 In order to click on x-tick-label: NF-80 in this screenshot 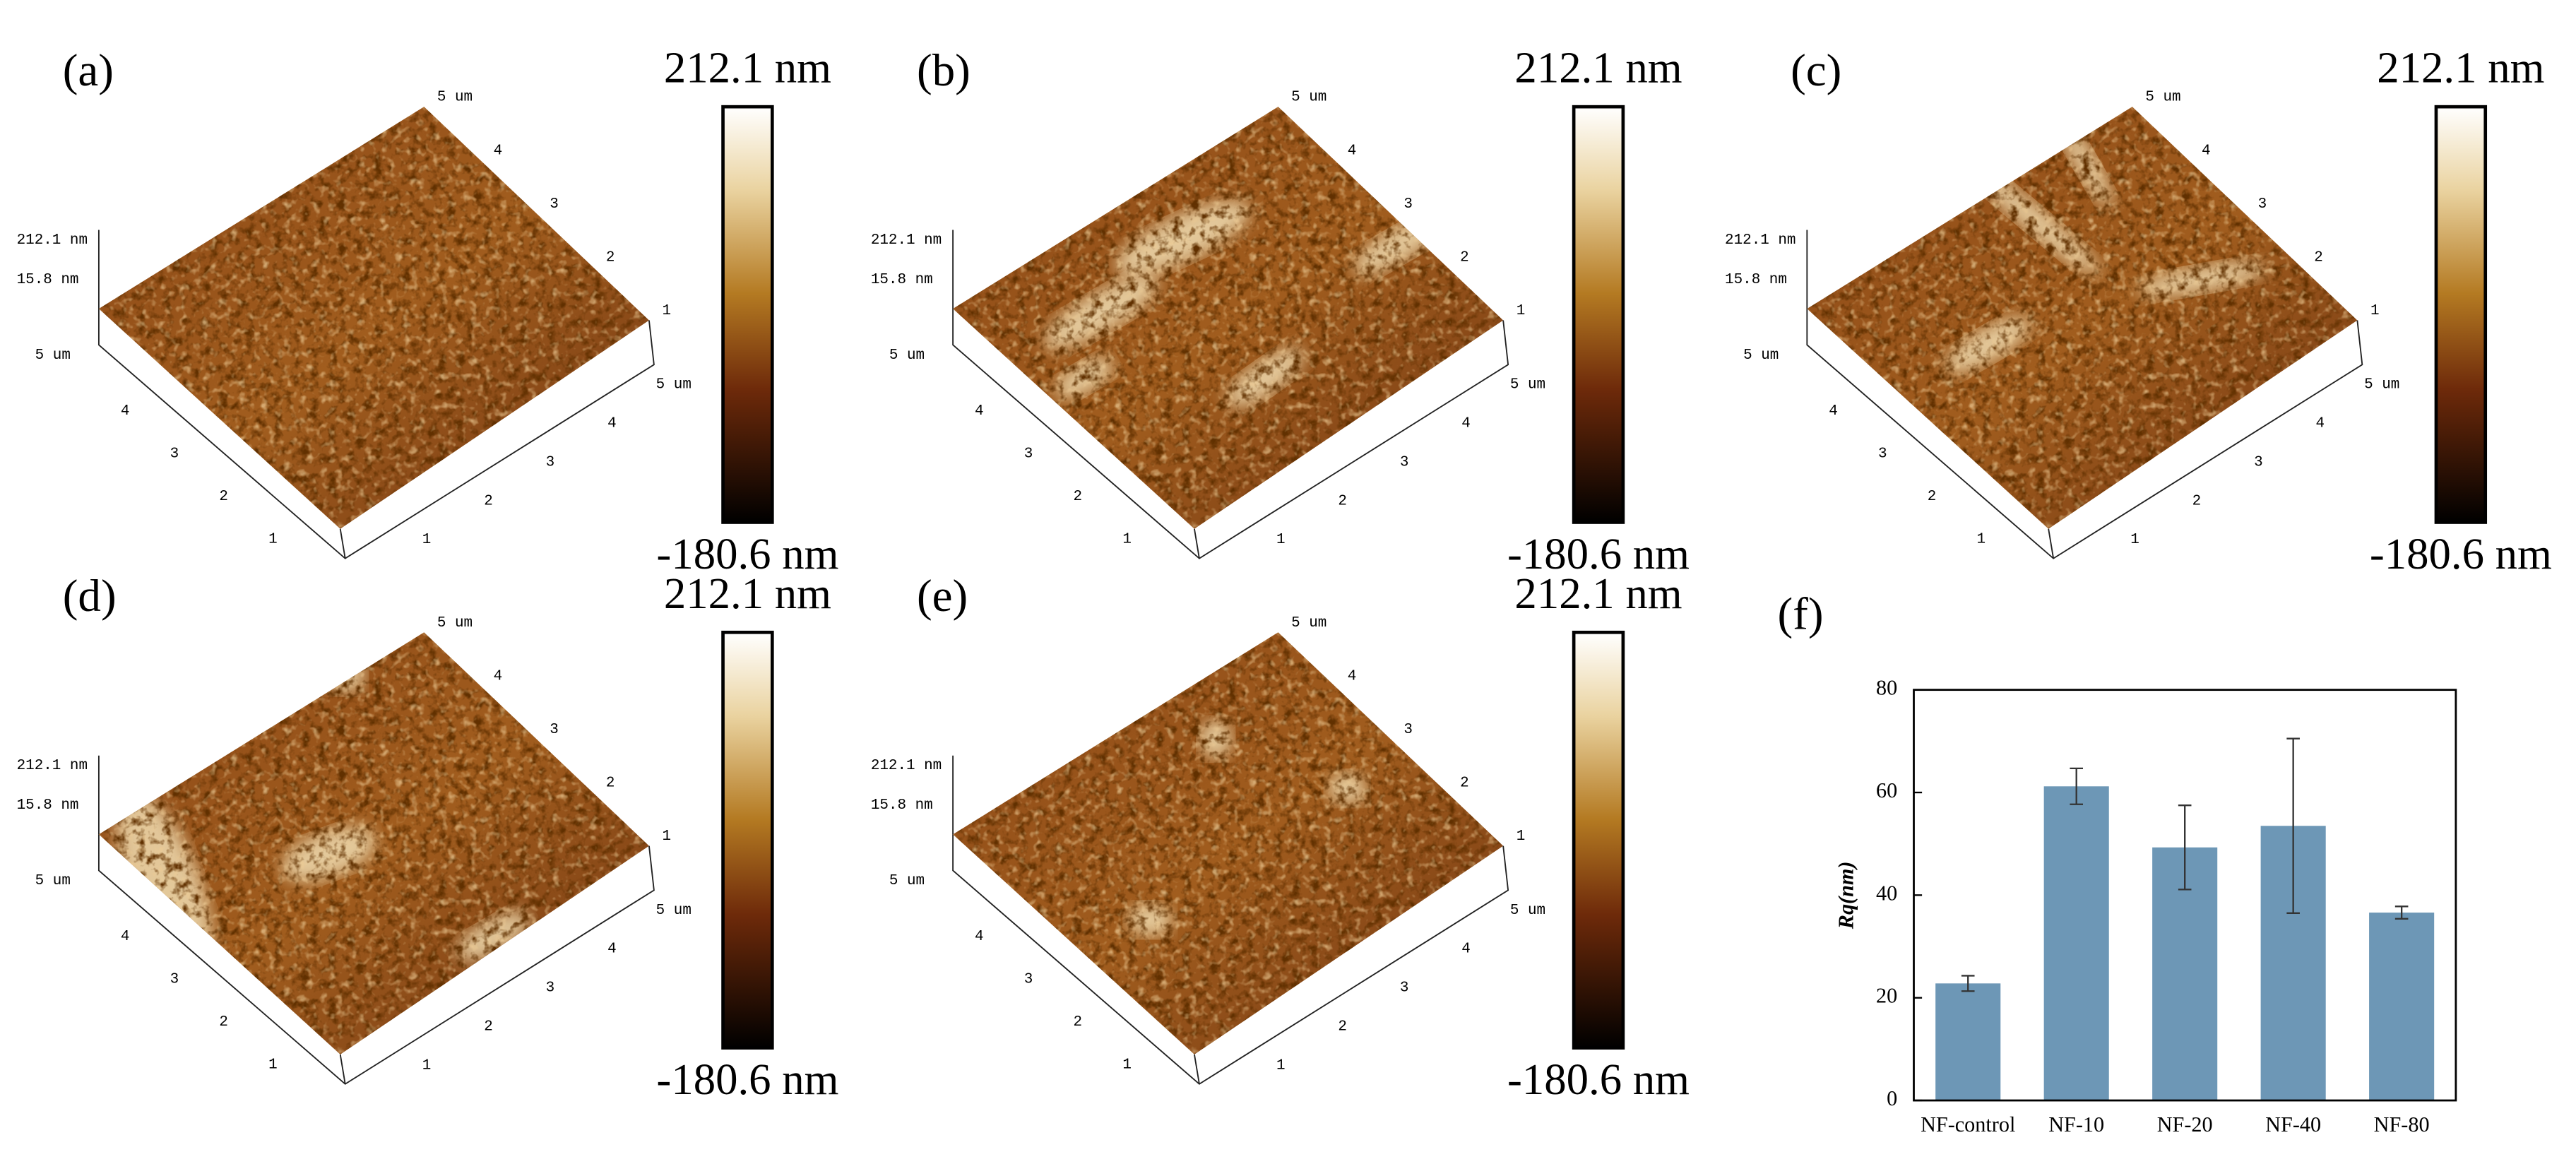, I will do `click(2402, 1124)`.